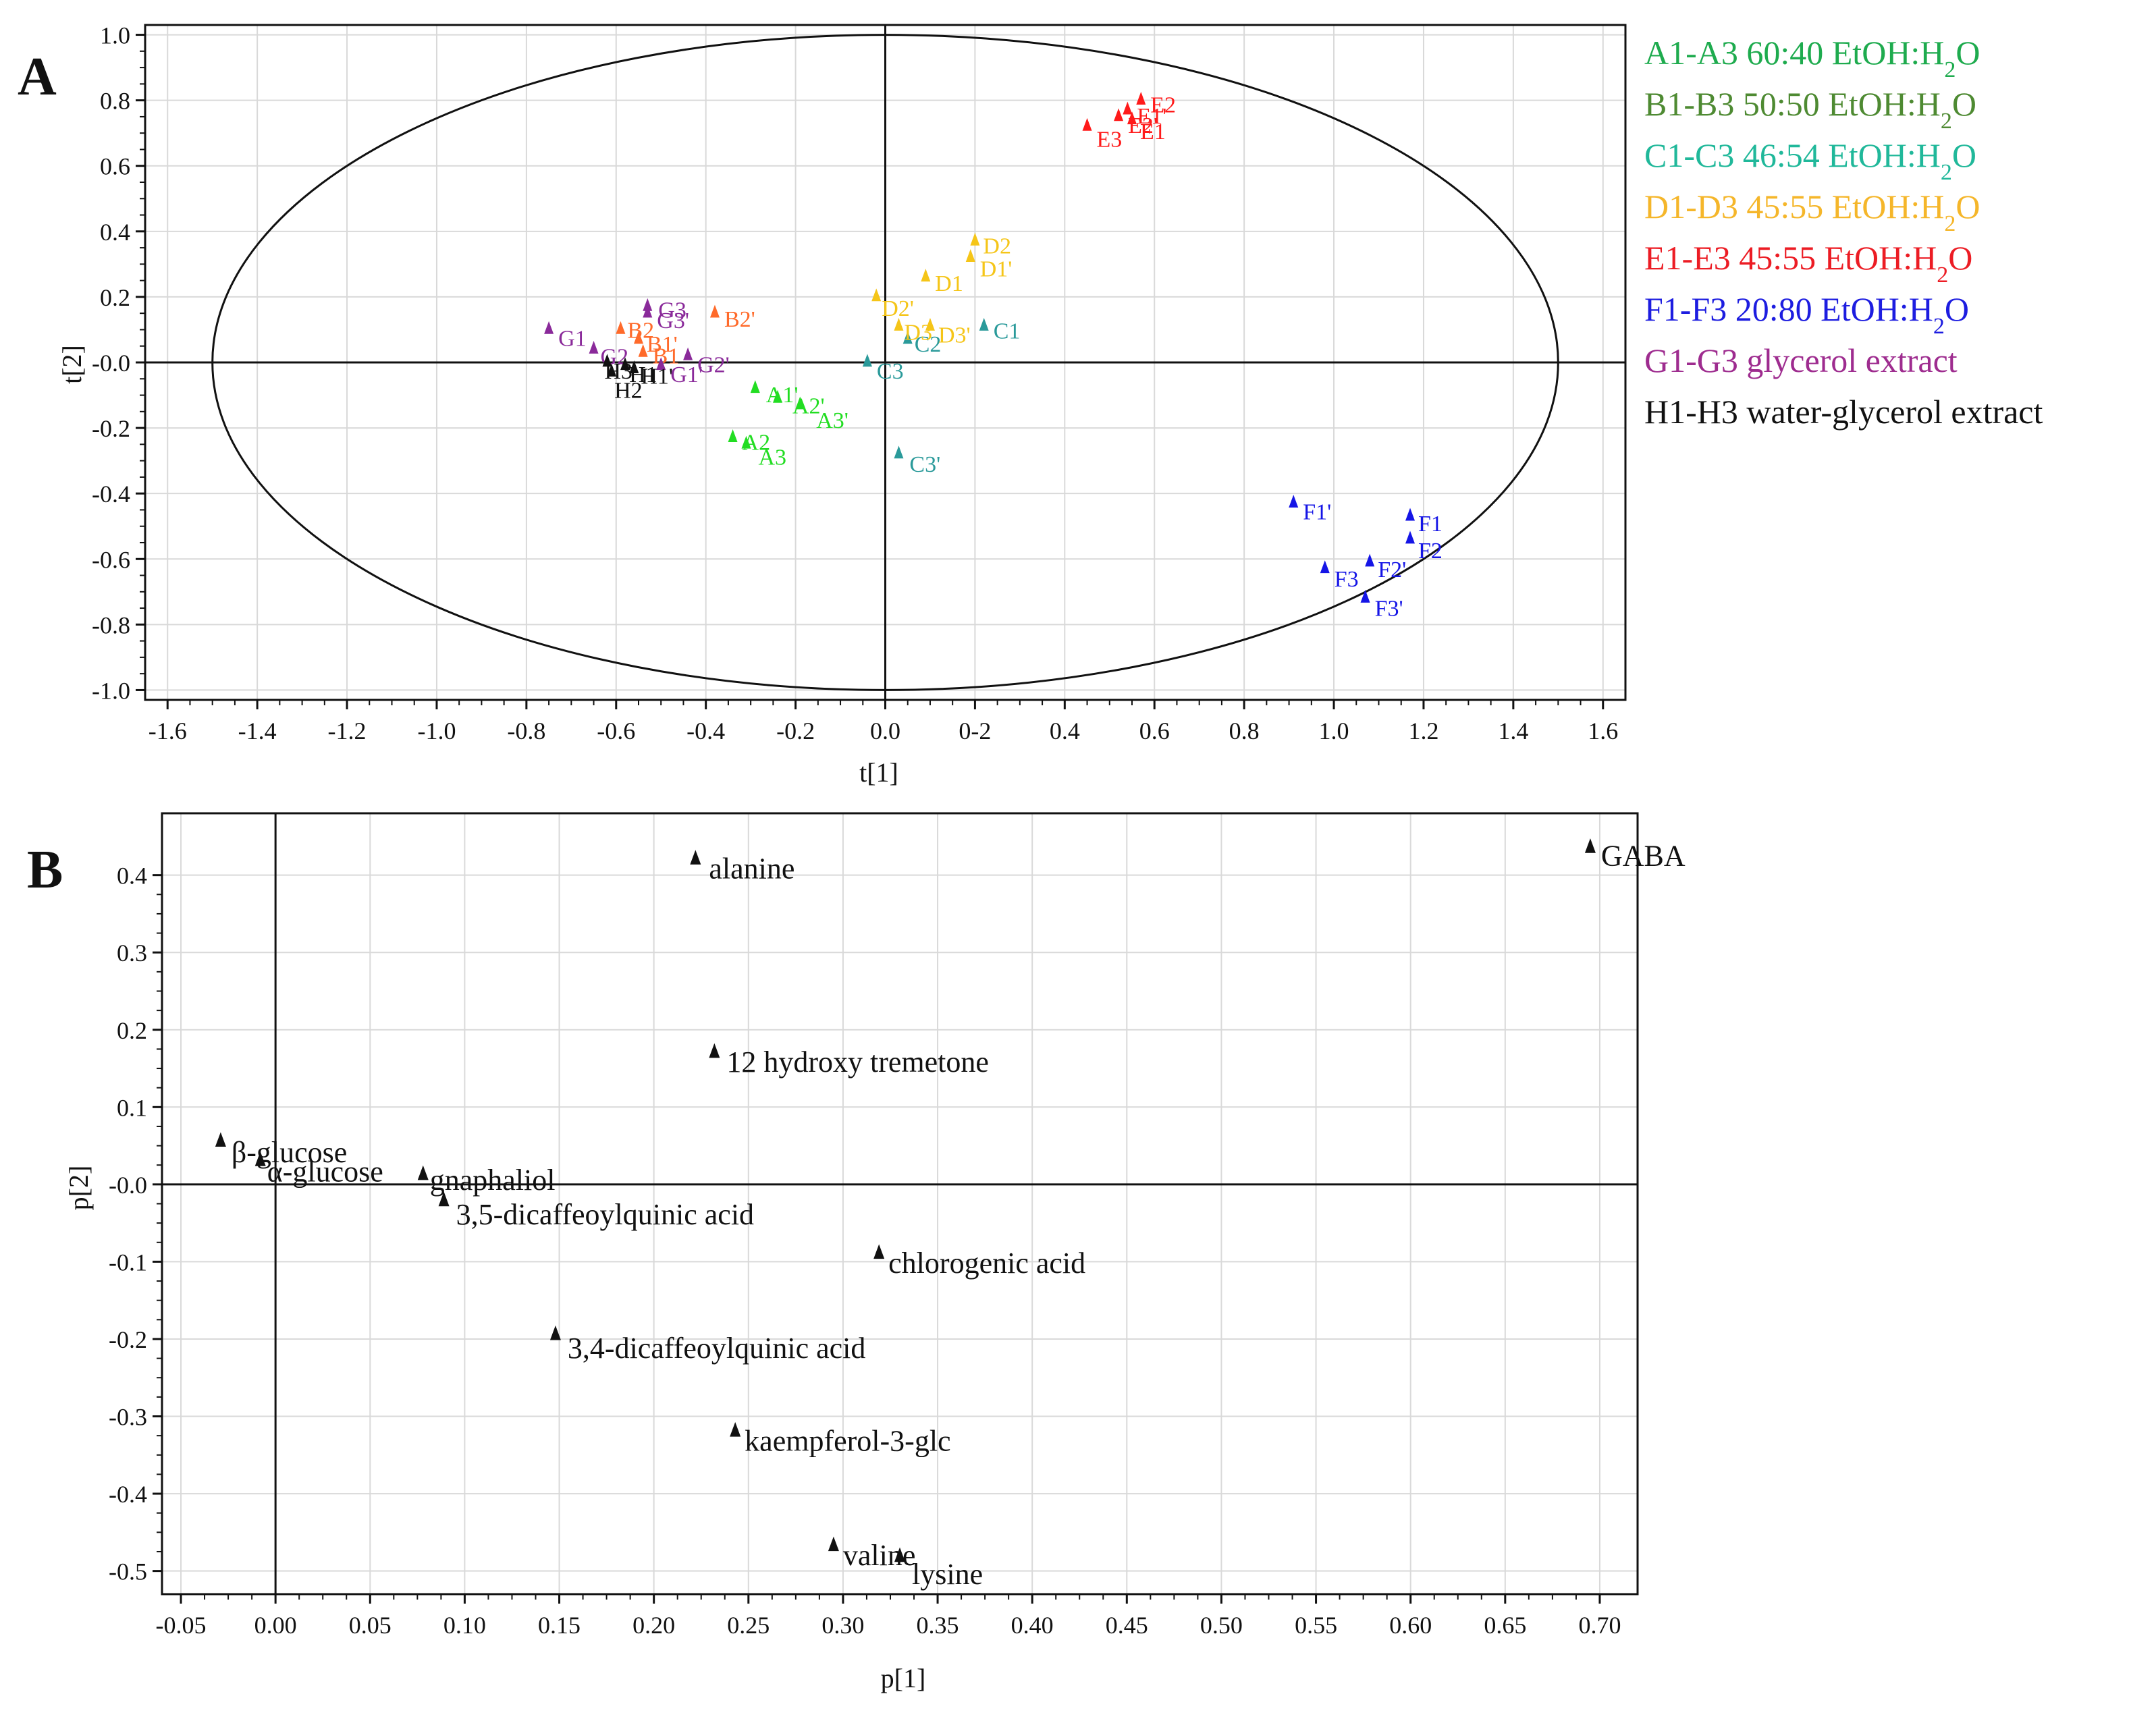  What do you see at coordinates (559, 1625) in the screenshot?
I see `x-tick-label: 0.15` at bounding box center [559, 1625].